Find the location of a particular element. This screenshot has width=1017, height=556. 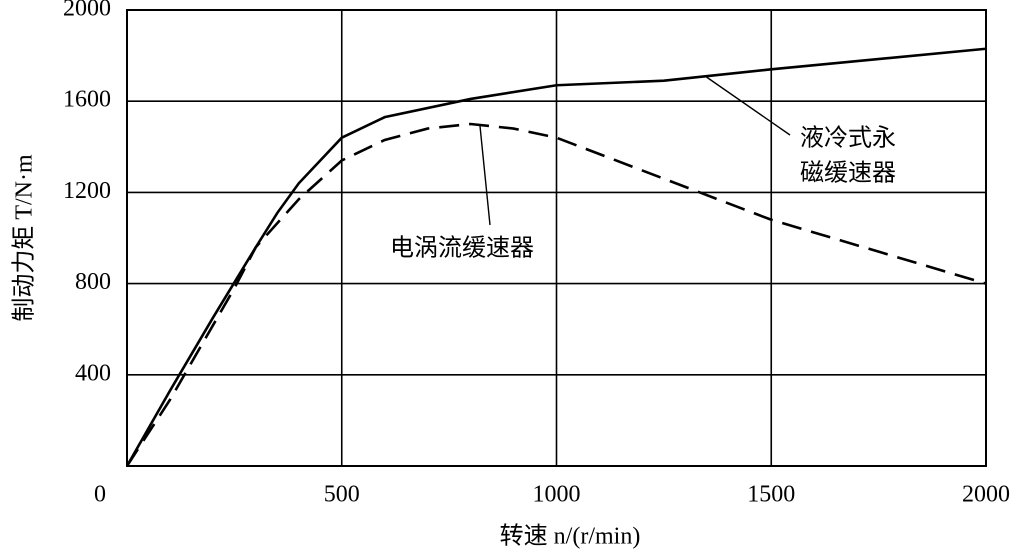

x-tick-label: 500 is located at coordinates (342, 495).